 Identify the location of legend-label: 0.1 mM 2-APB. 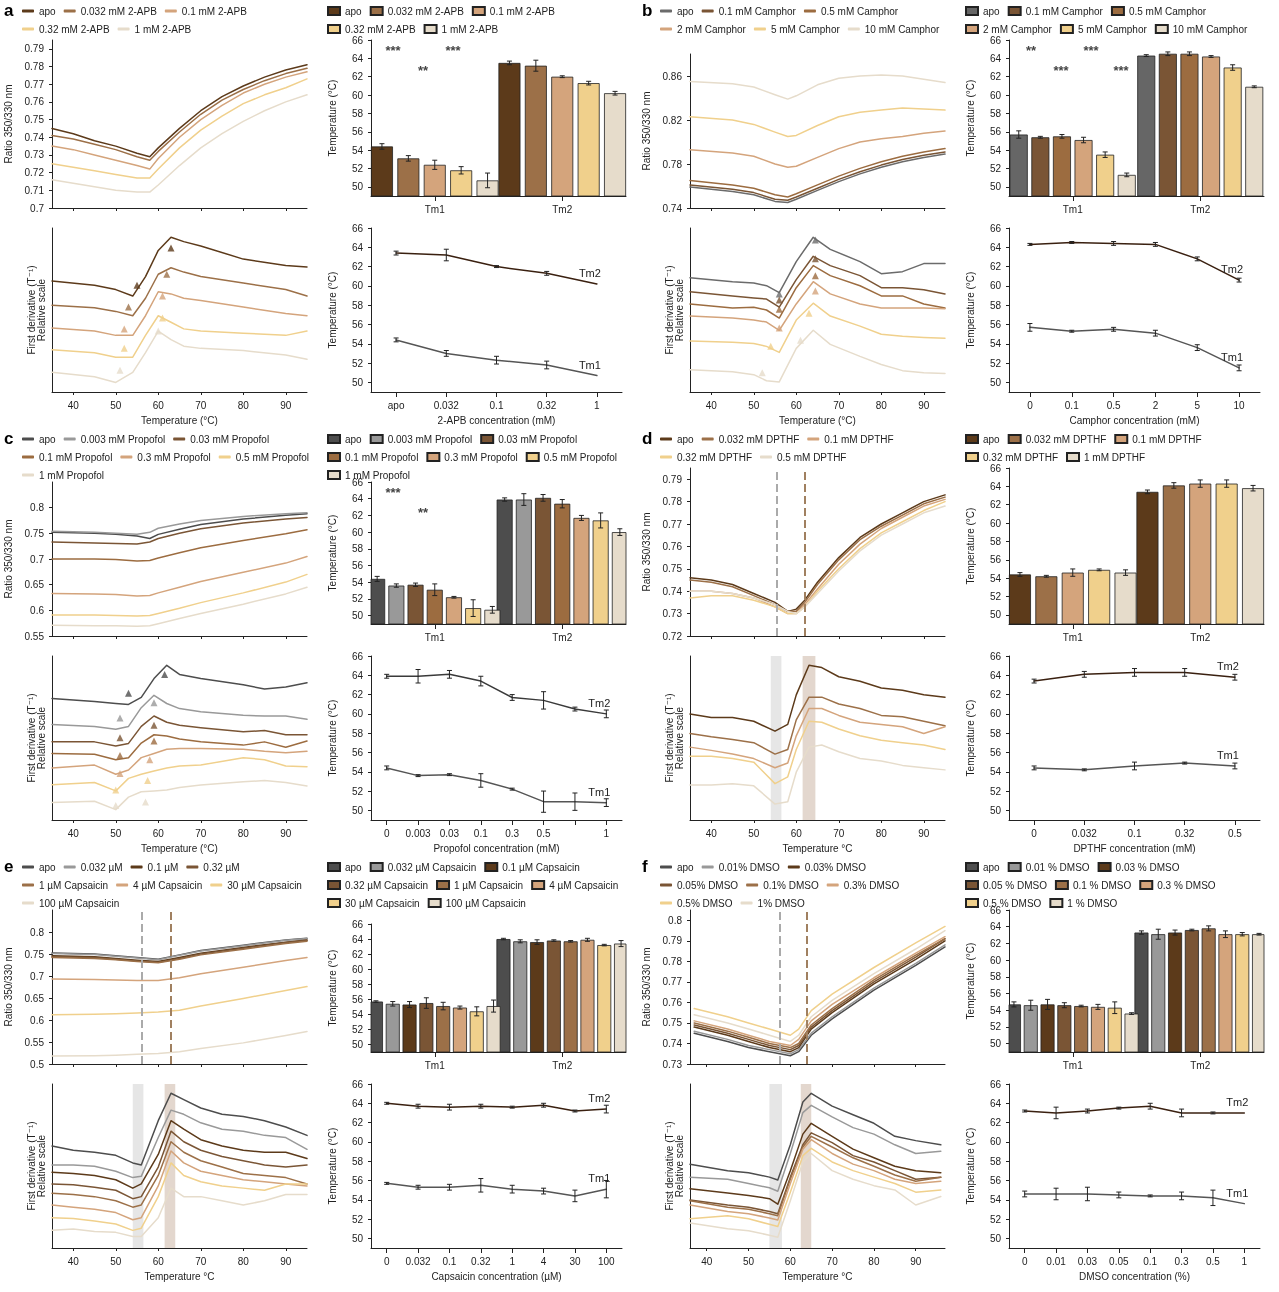
(522, 11).